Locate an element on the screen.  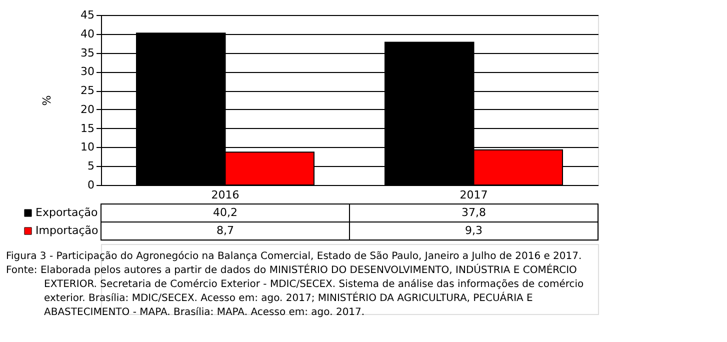
data-label: 8,7 is located at coordinates (225, 230).